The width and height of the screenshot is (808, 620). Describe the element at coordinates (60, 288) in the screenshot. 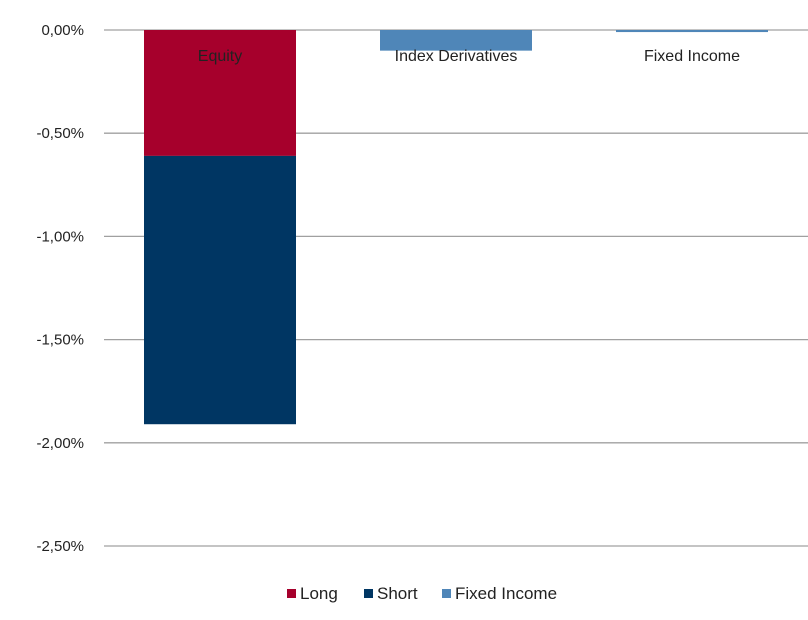

I see `y-axis-ticks: 0,00% -0,50% -1,00% -1,50% -2,00% -2,50%` at that location.